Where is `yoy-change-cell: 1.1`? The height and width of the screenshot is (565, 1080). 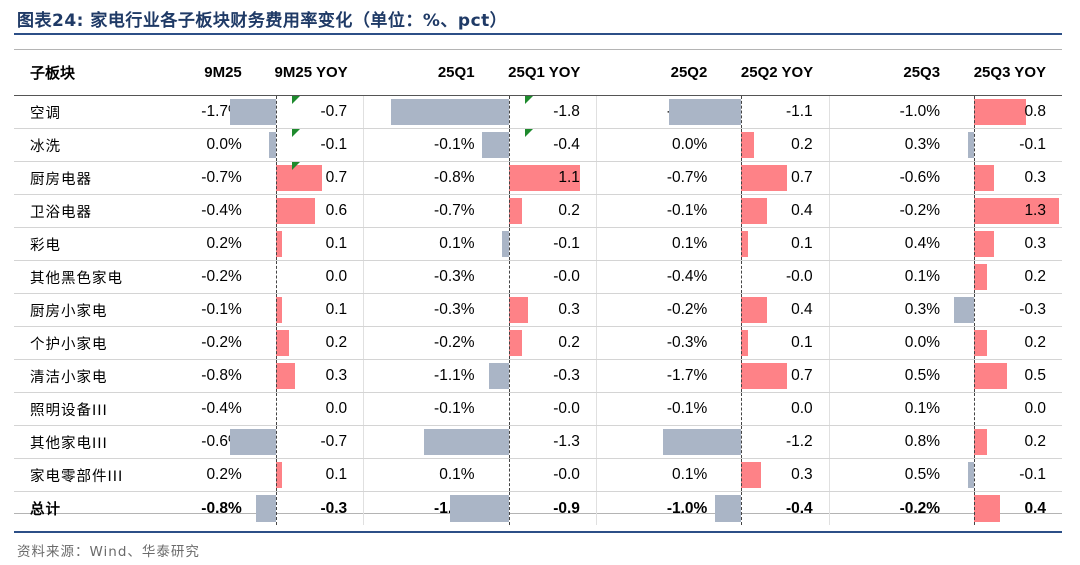 yoy-change-cell: 1.1 is located at coordinates (538, 178).